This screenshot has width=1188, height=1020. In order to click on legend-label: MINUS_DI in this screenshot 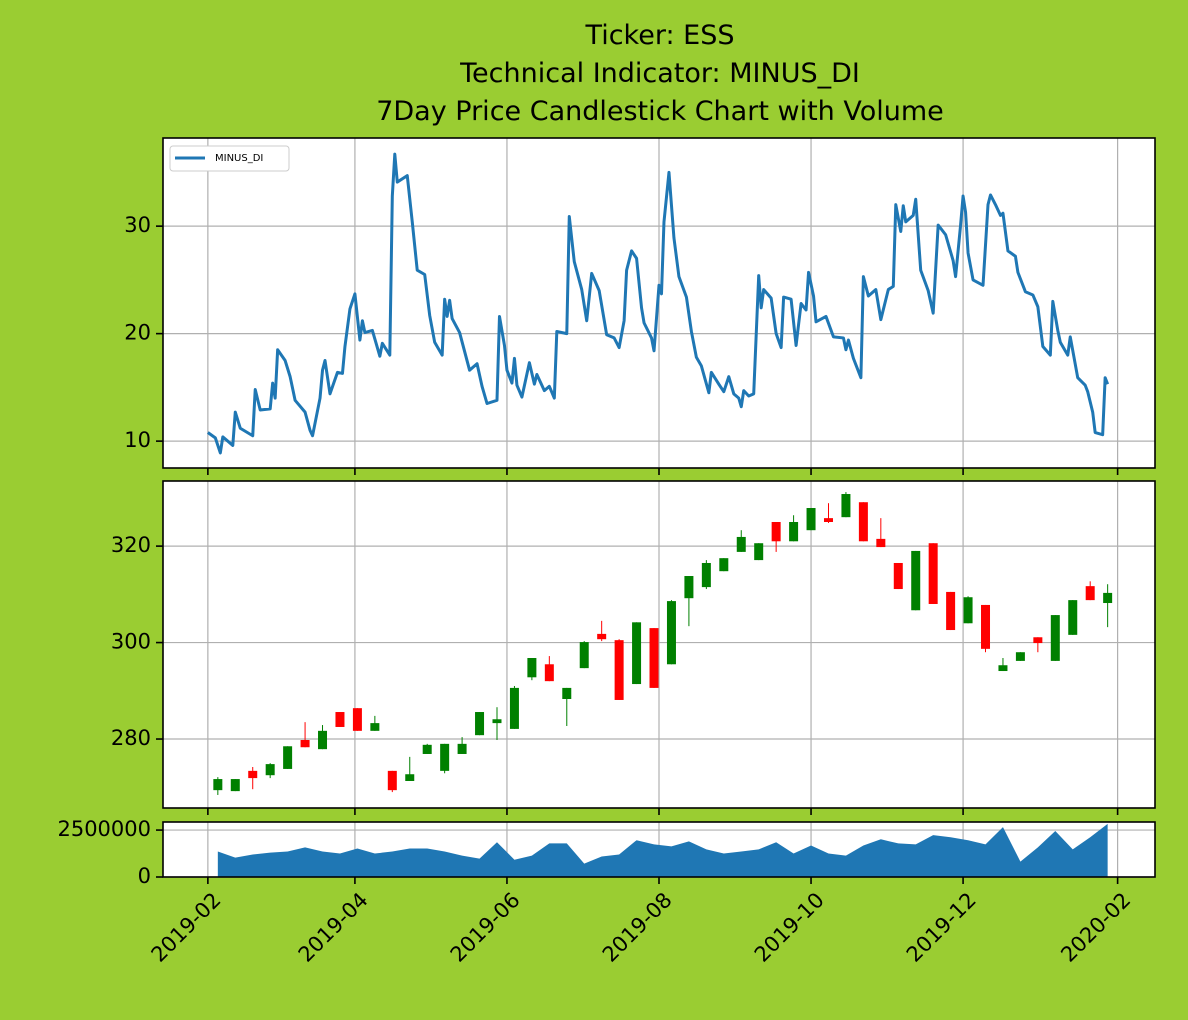, I will do `click(239, 158)`.